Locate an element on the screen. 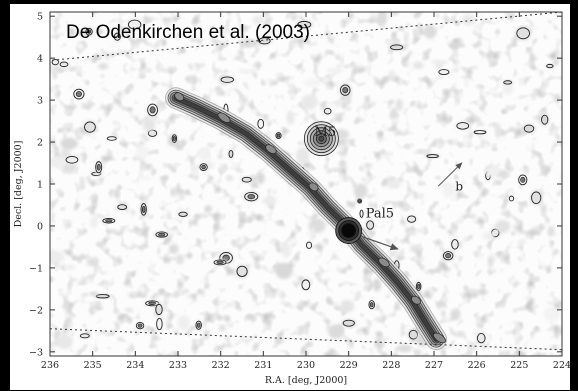 The height and width of the screenshot is (391, 578). y-axis-label: Decl. [deg, J2000] is located at coordinates (18, 184).